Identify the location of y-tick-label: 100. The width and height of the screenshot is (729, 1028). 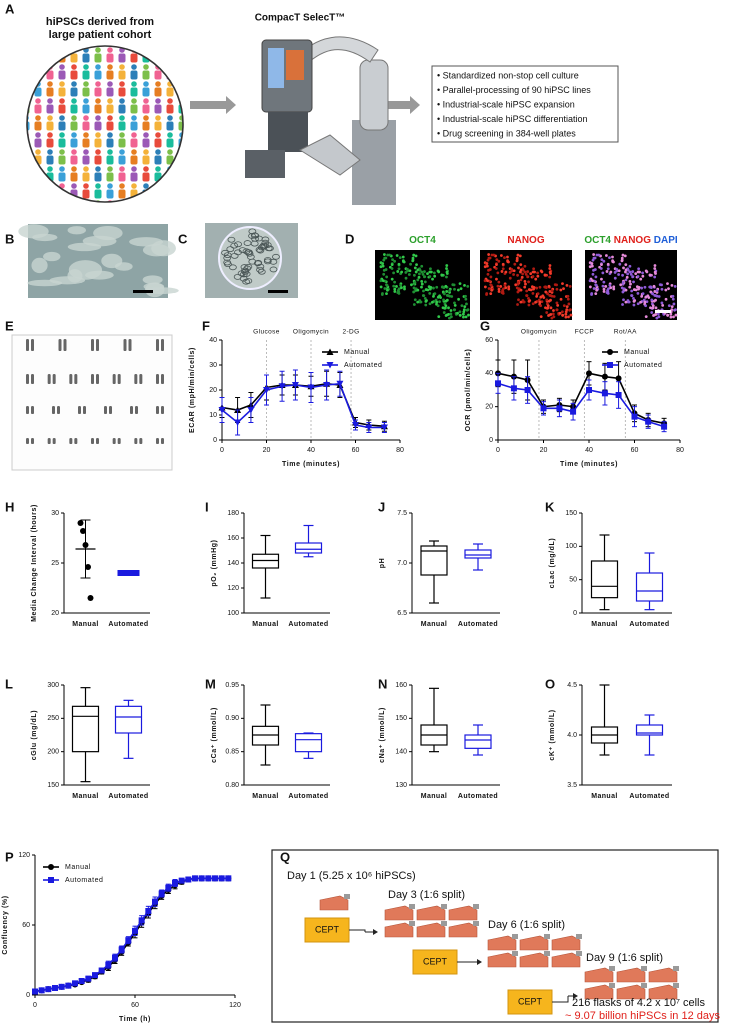
(571, 546).